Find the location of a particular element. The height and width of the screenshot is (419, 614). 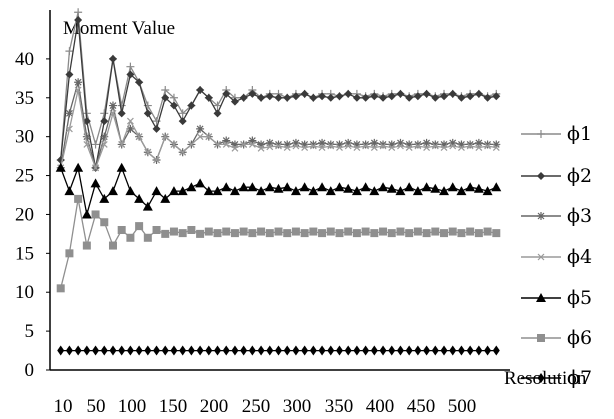

x-tick-label: 50 is located at coordinates (96, 406).